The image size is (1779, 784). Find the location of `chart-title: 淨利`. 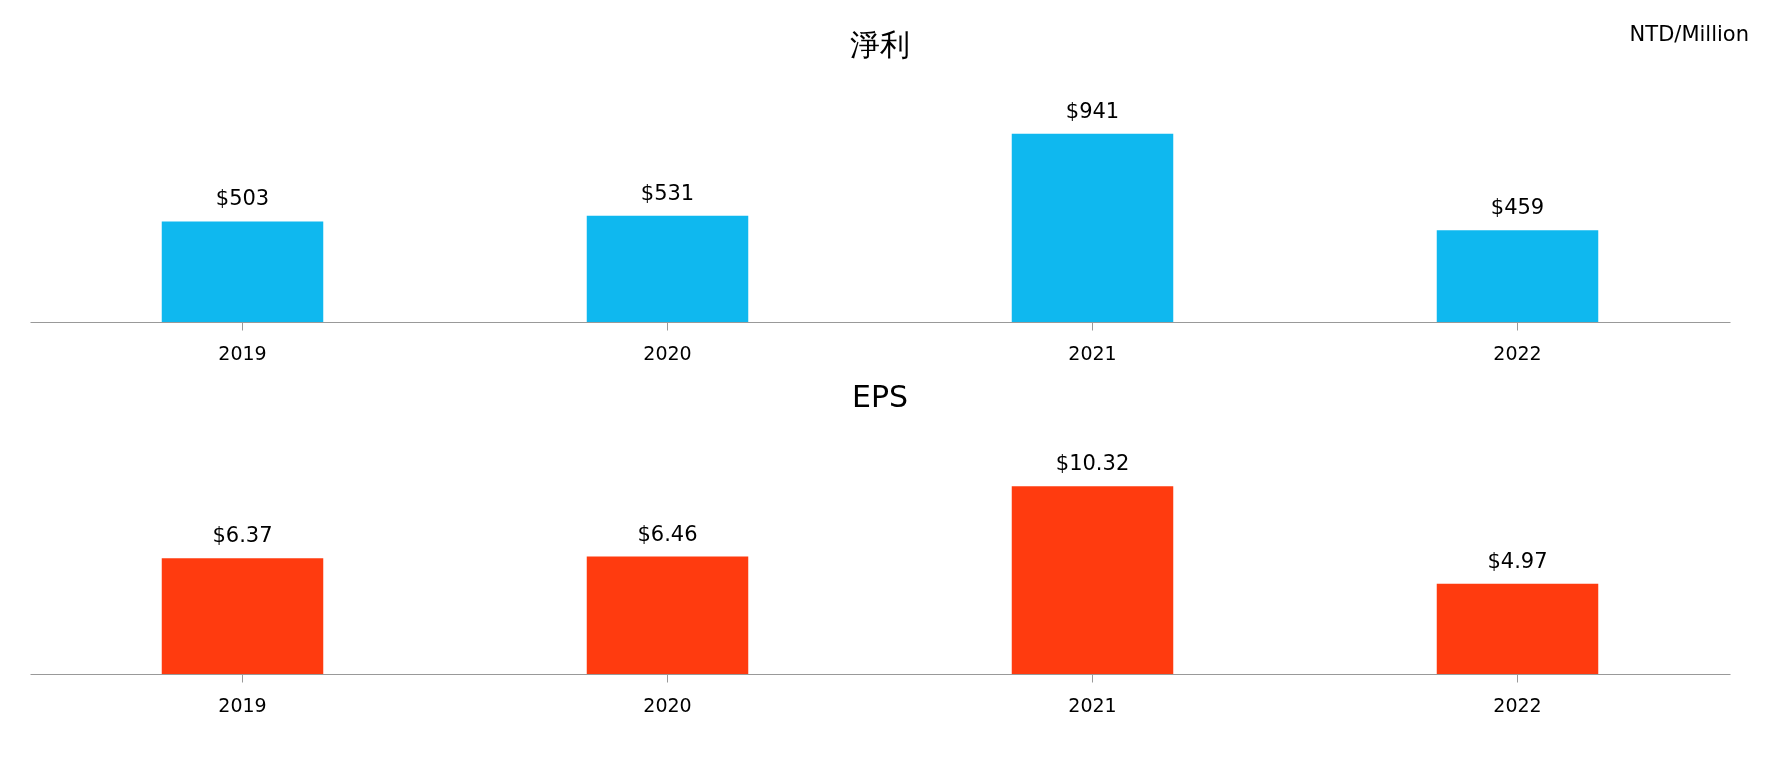

chart-title: 淨利 is located at coordinates (880, 44).